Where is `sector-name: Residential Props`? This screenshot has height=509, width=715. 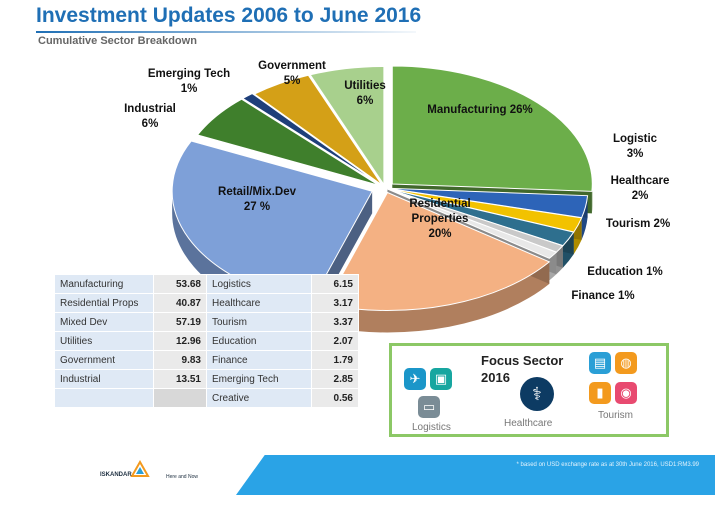
sector-name: Residential Props is located at coordinates (104, 303).